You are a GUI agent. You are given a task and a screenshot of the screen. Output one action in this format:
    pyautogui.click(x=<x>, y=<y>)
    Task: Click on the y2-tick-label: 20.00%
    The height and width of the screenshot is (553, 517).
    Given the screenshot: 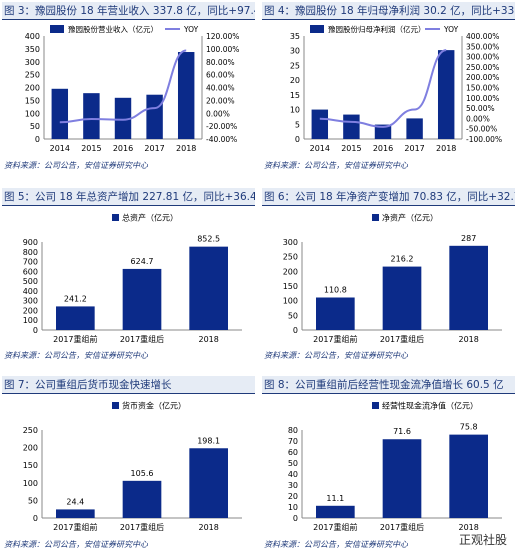 What is the action you would take?
    pyautogui.click(x=220, y=100)
    